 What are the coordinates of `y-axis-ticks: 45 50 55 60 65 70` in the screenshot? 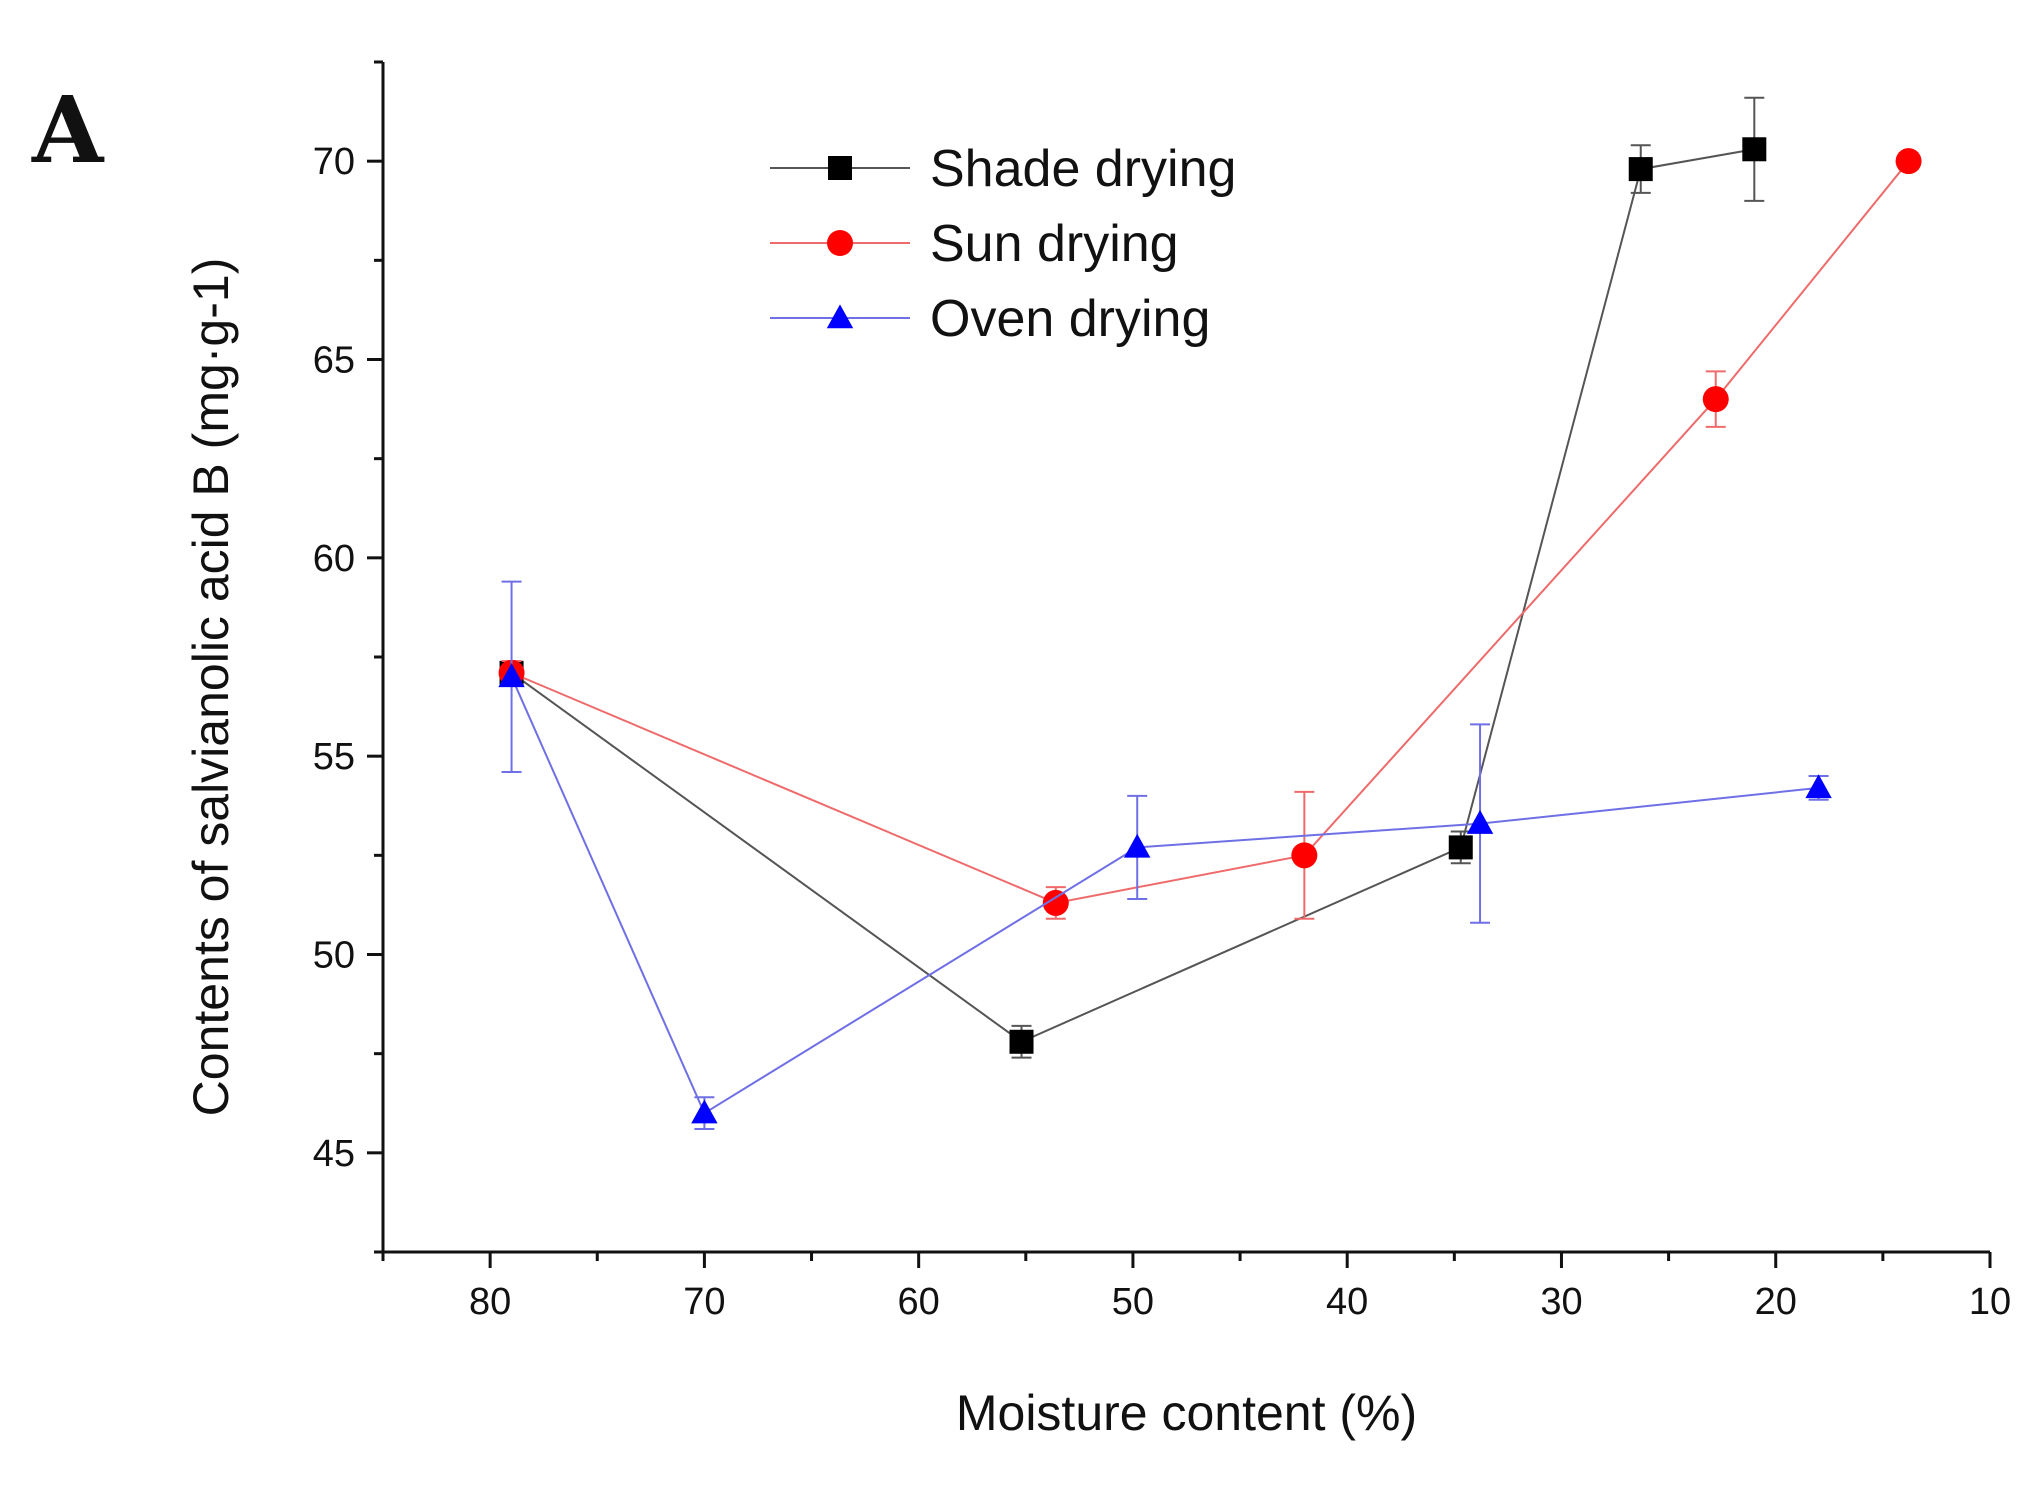 It's located at (348, 657).